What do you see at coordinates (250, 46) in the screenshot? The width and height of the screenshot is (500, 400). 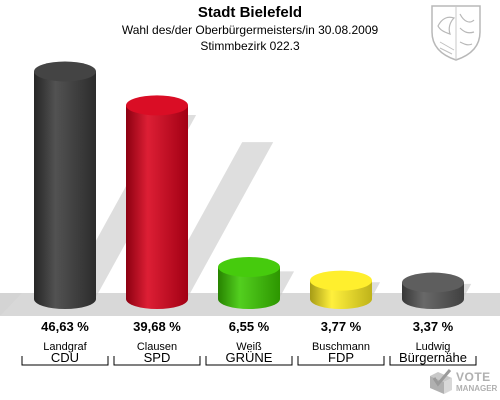 I see `chart-district: Stimmbezirk 022.3` at bounding box center [250, 46].